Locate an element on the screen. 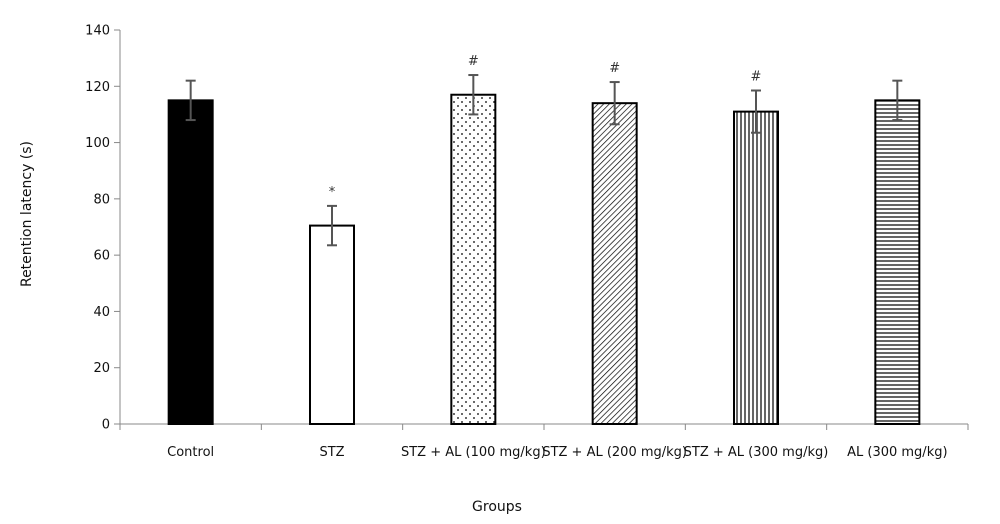 Image resolution: width=1000 pixels, height=524 pixels. category-label: AL (300 mg/kg) is located at coordinates (897, 452).